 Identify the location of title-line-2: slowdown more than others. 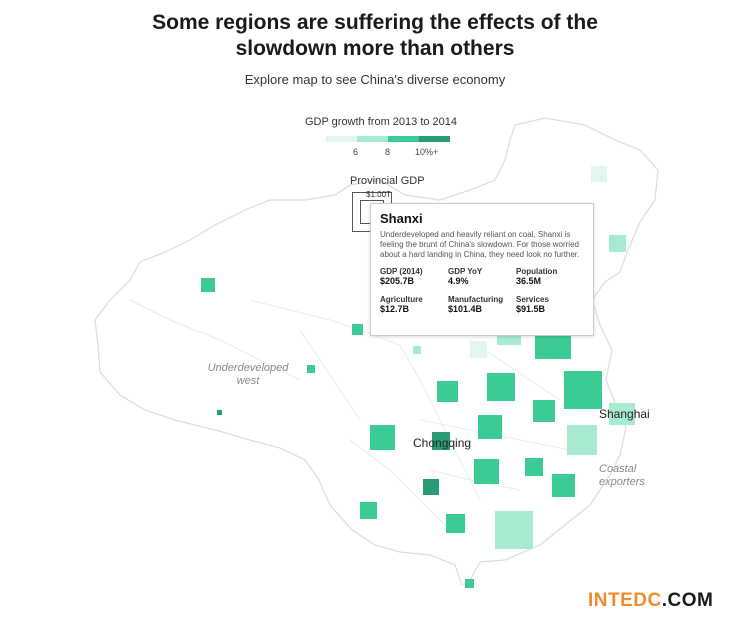
(375, 48).